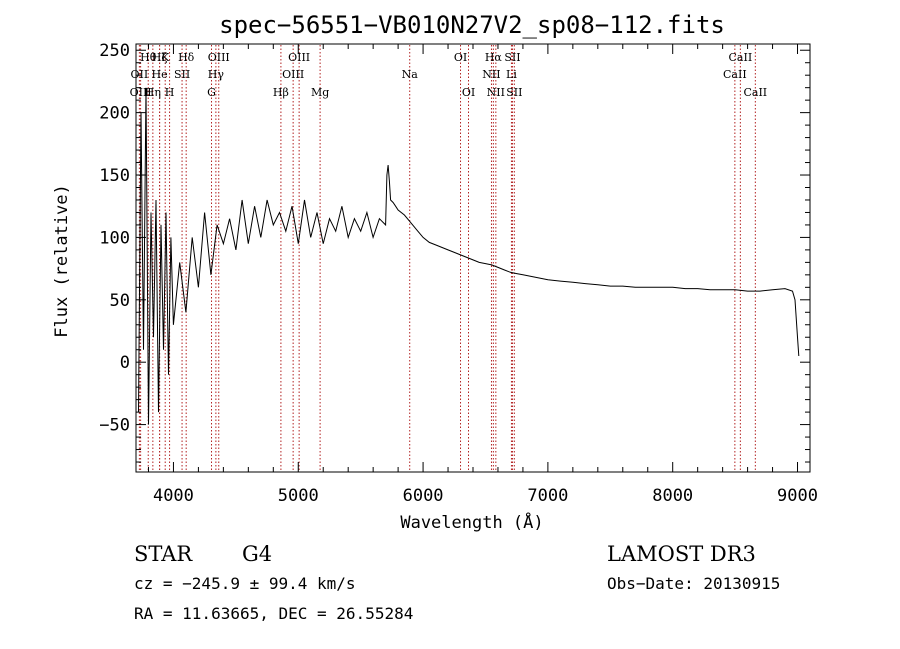 This screenshot has height=649, width=900. I want to click on y-tick-label-0: 0, so click(125, 363).